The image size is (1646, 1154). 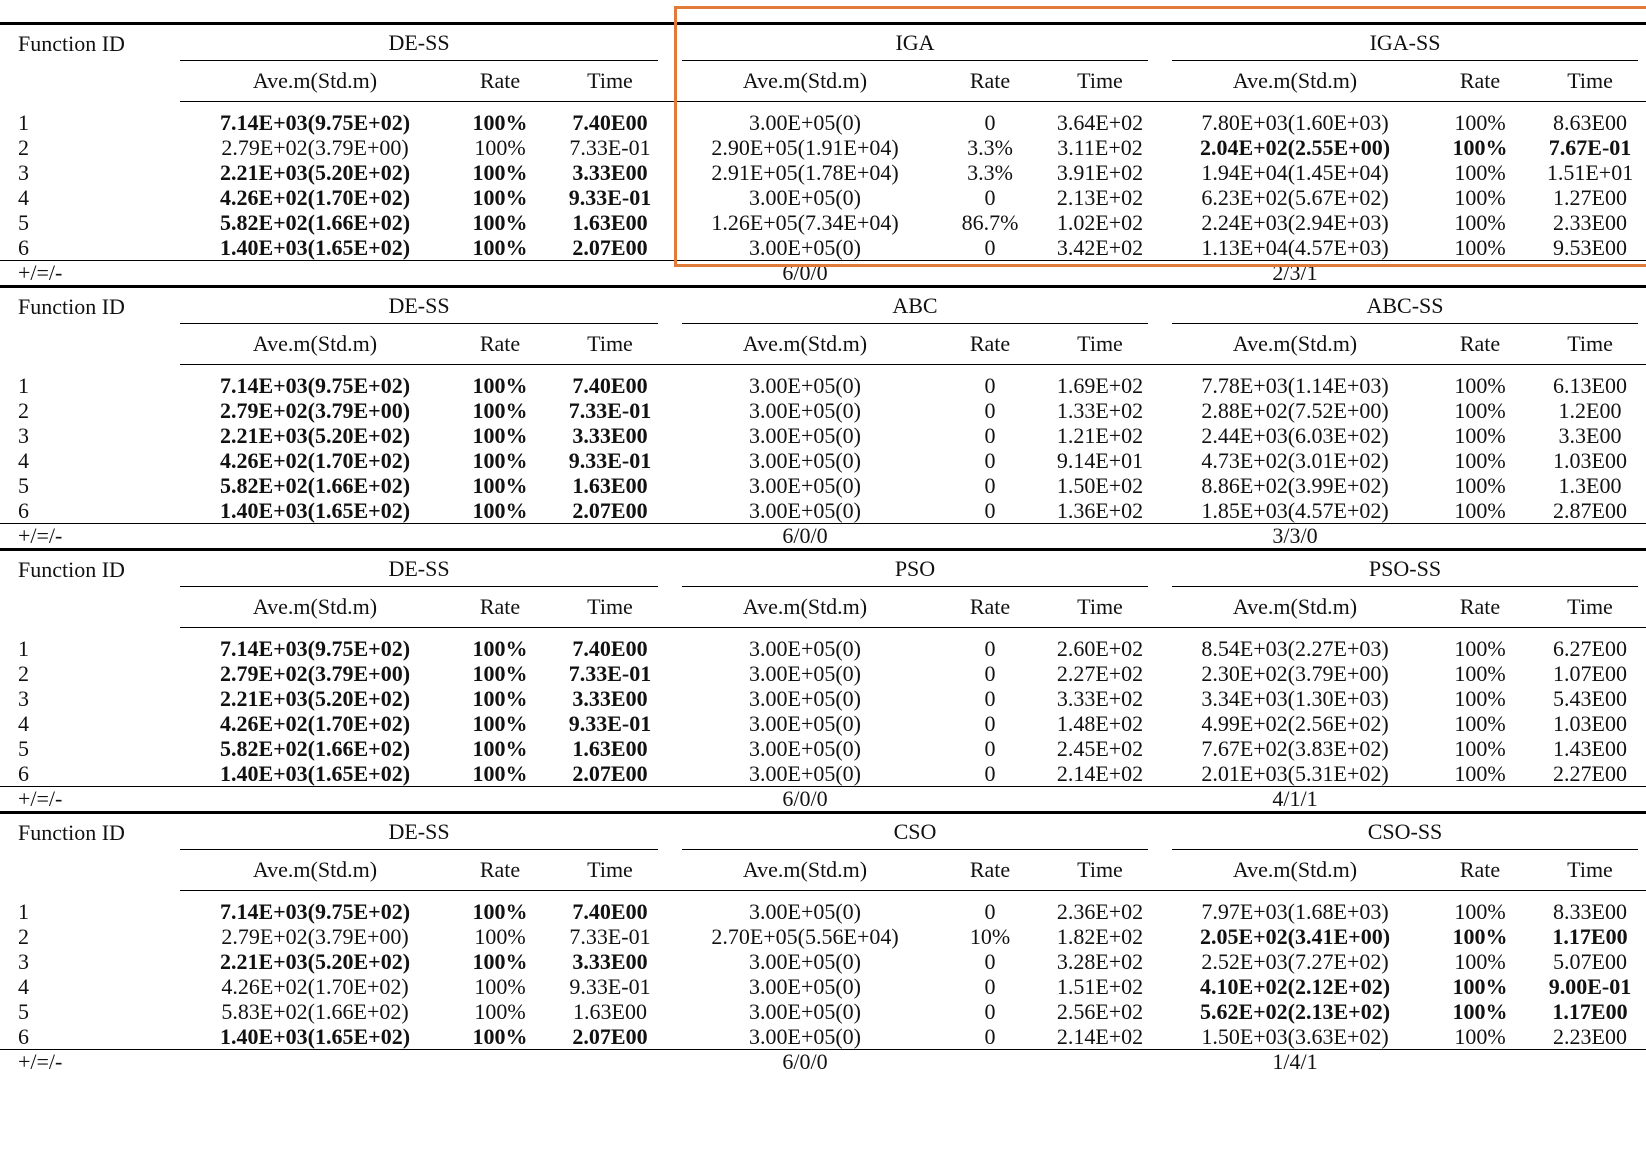 I want to click on cell: 7.78E+03(1.14E+03), so click(x=1295, y=385).